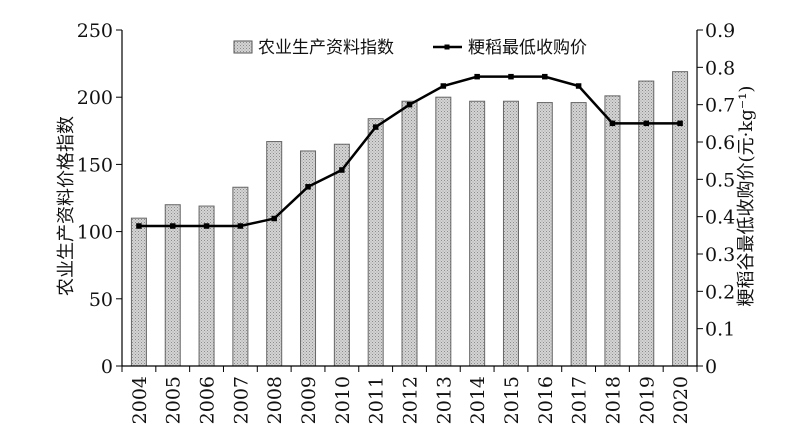 This screenshot has height=440, width=801. I want to click on y-tick-label-left: 50, so click(101, 300).